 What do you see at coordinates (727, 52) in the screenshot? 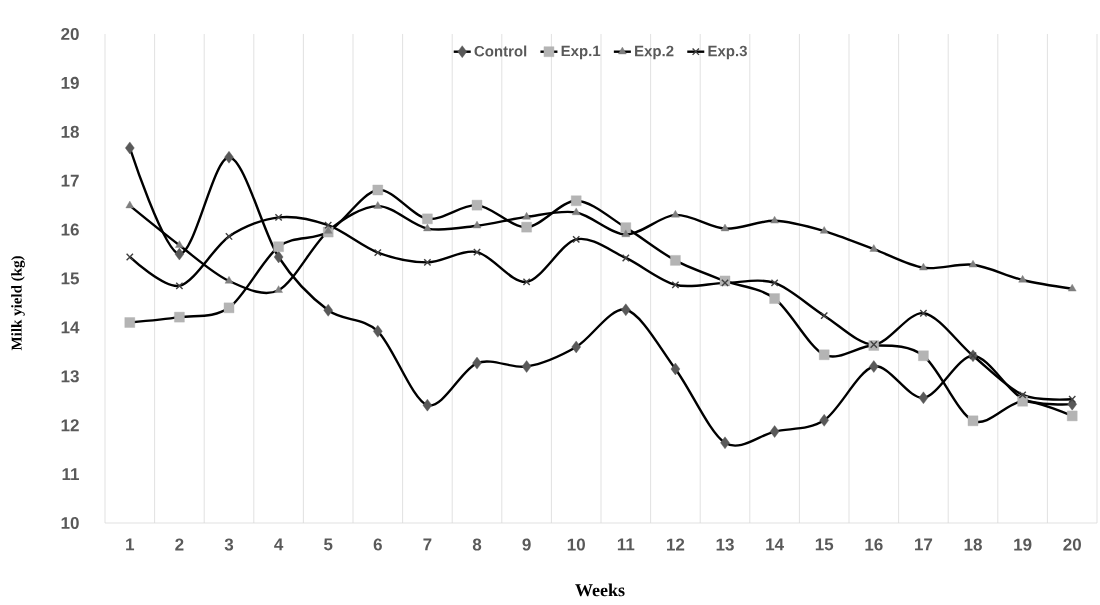
I see `legend-label: Exp.3` at bounding box center [727, 52].